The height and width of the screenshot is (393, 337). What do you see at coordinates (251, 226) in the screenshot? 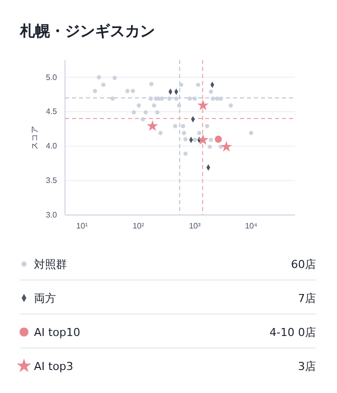
I see `x-tick-label: 10⁴` at bounding box center [251, 226].